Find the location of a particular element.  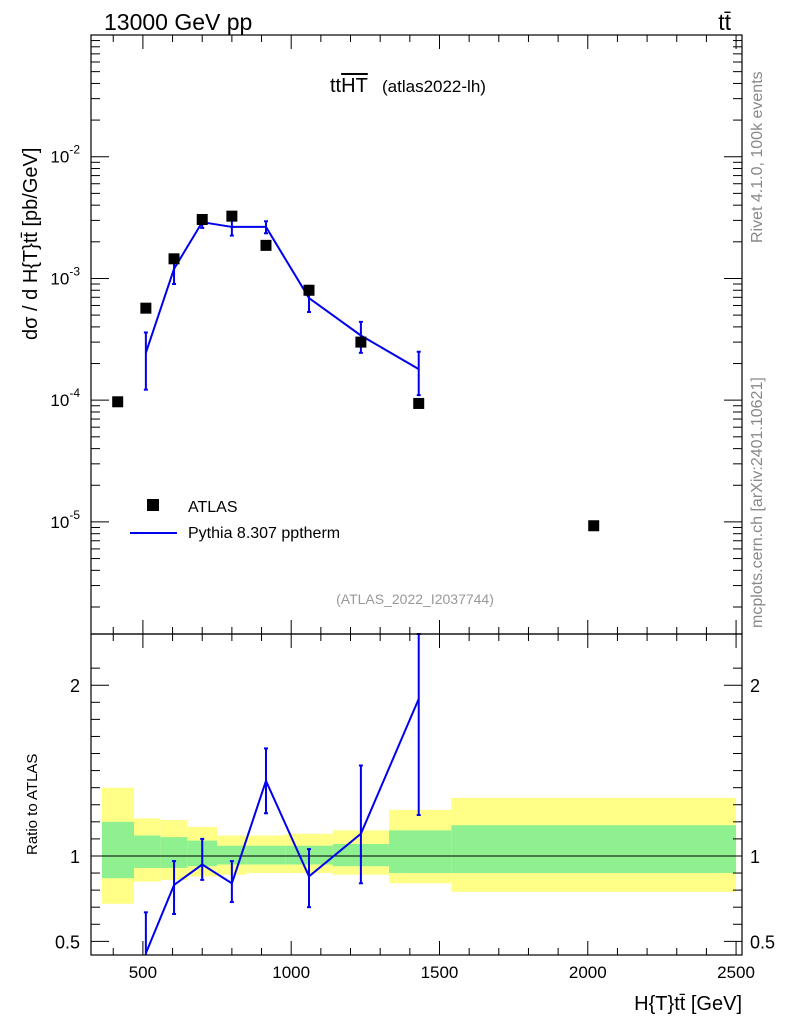

main-y-axis-title: dσ / d H{T}tt̄ [pb/GeV] is located at coordinates (31, 244).